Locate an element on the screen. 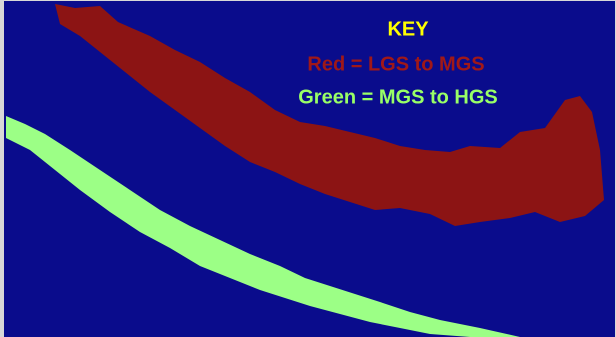 This screenshot has width=616, height=337. key-entry: Red = LGS to MGS is located at coordinates (395, 64).